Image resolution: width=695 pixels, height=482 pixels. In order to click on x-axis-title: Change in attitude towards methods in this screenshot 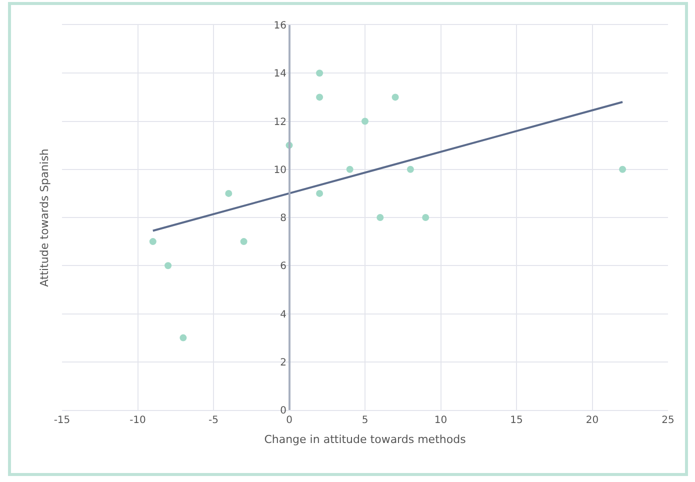, I will do `click(365, 439)`.